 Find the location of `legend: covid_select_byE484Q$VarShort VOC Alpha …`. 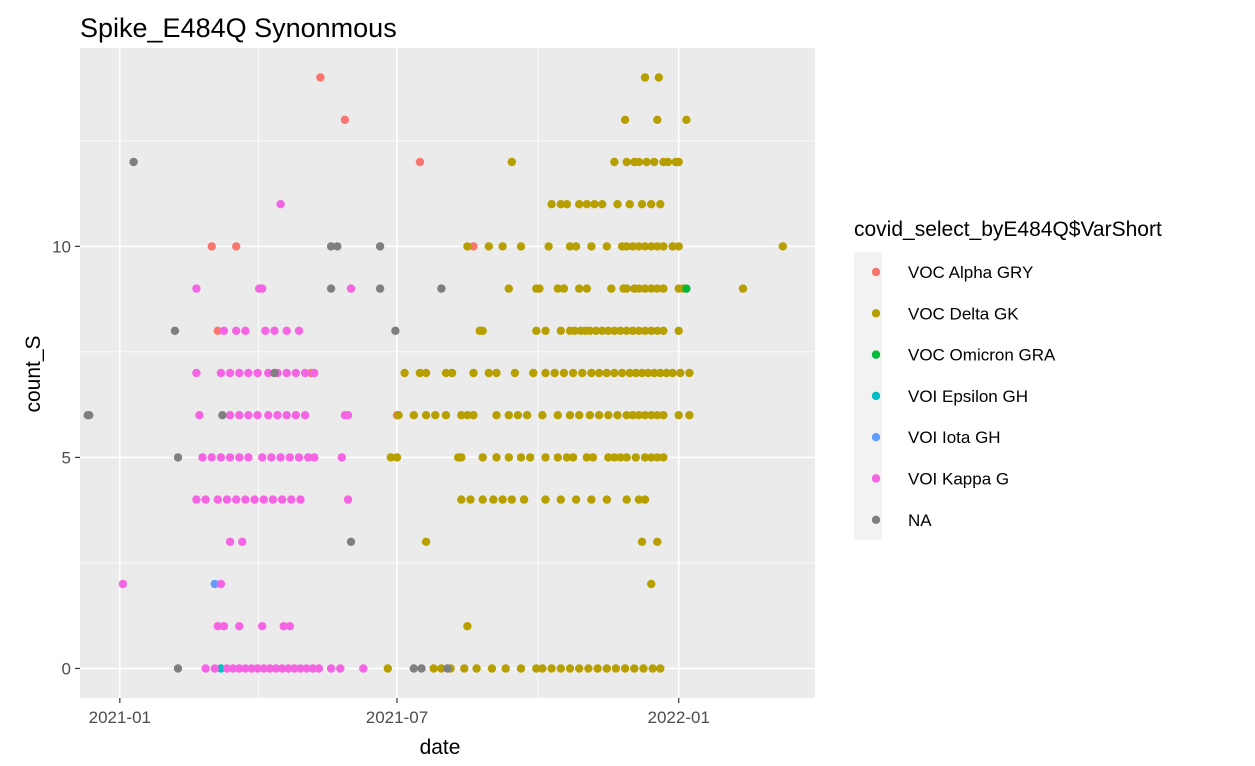

legend: covid_select_byE484Q$VarShort VOC Alpha … is located at coordinates (1008, 379).